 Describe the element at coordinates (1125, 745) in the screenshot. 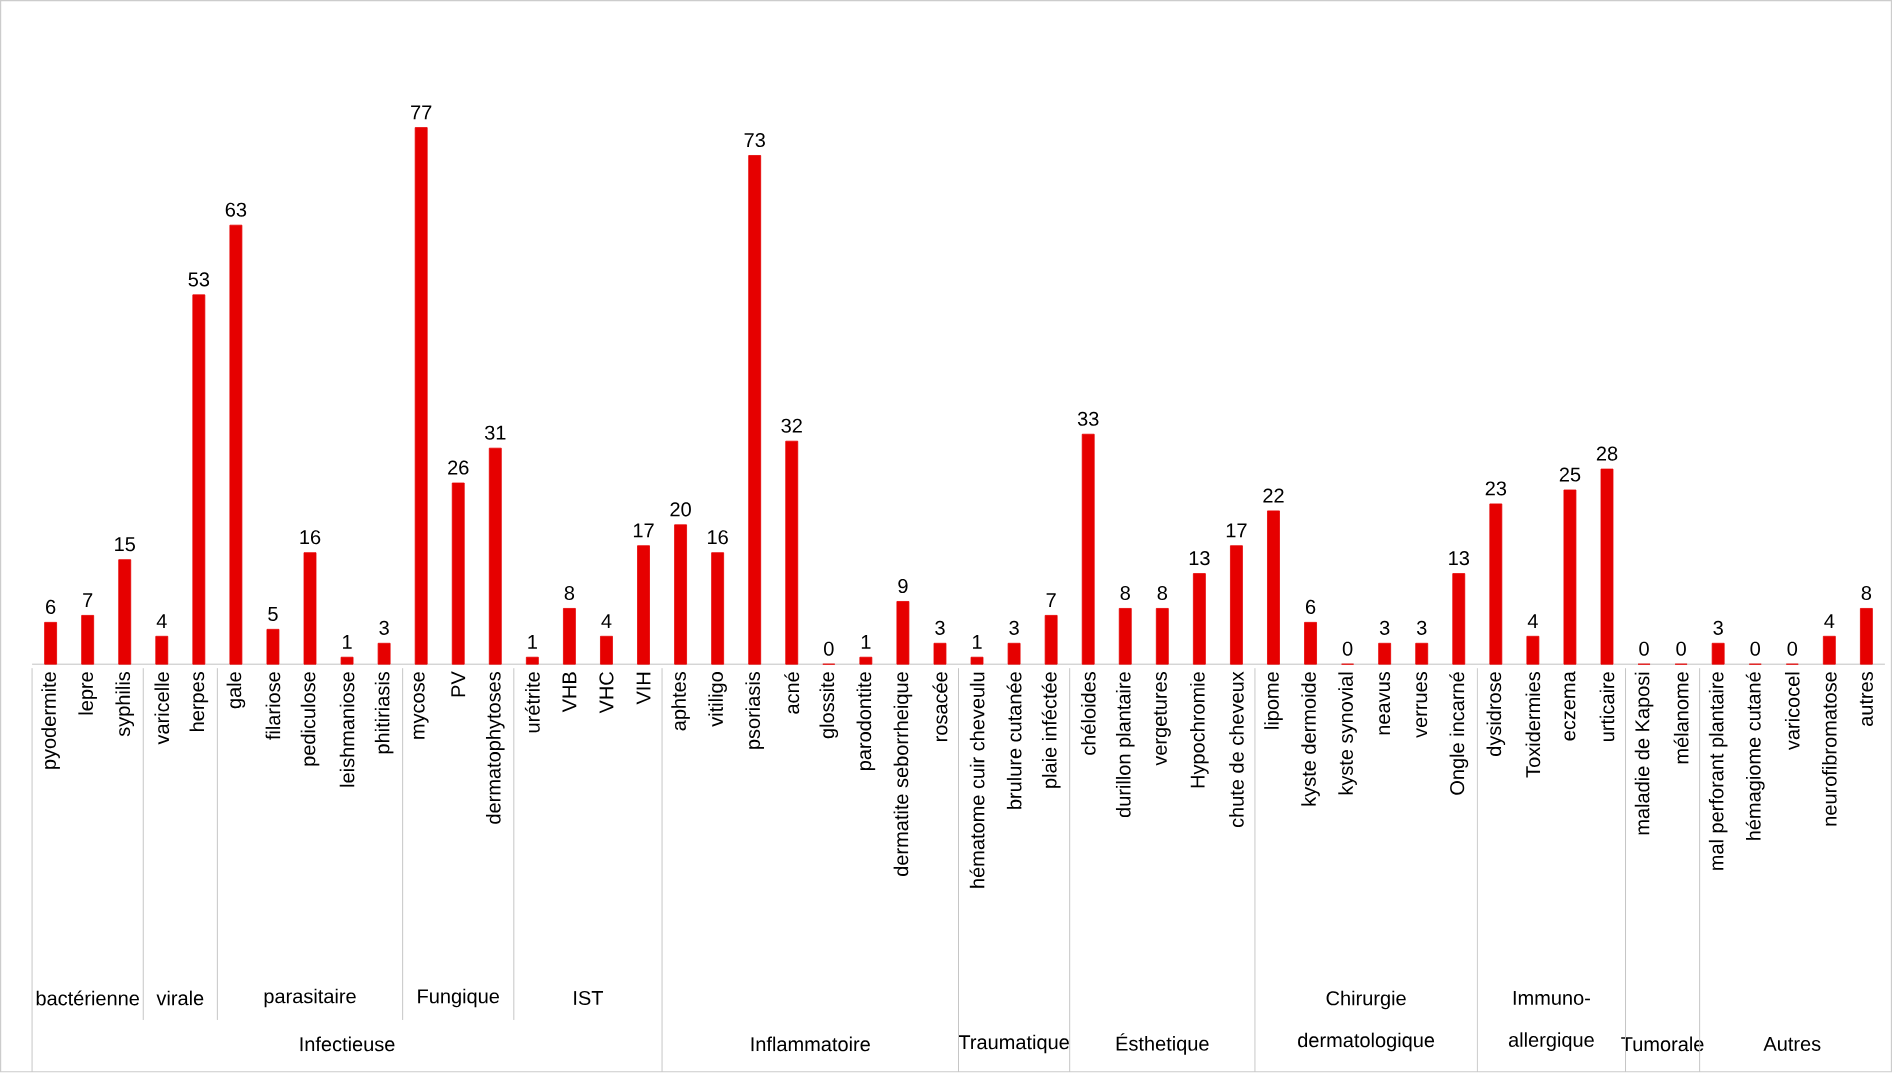

I see `x-tick-label: durillon plantaire` at that location.